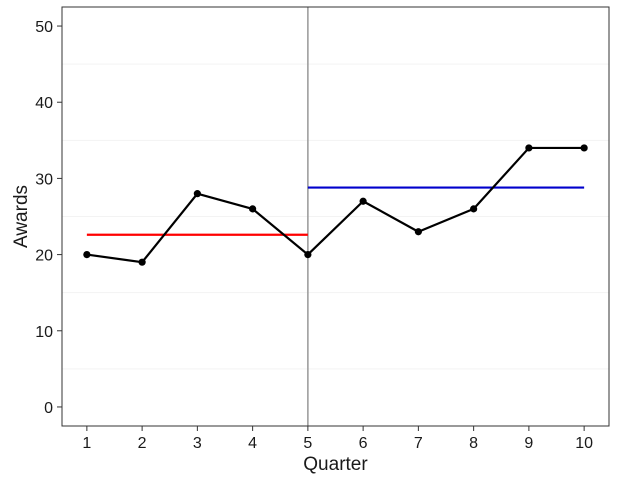  What do you see at coordinates (363, 201) in the screenshot?
I see `data-point-q6` at bounding box center [363, 201].